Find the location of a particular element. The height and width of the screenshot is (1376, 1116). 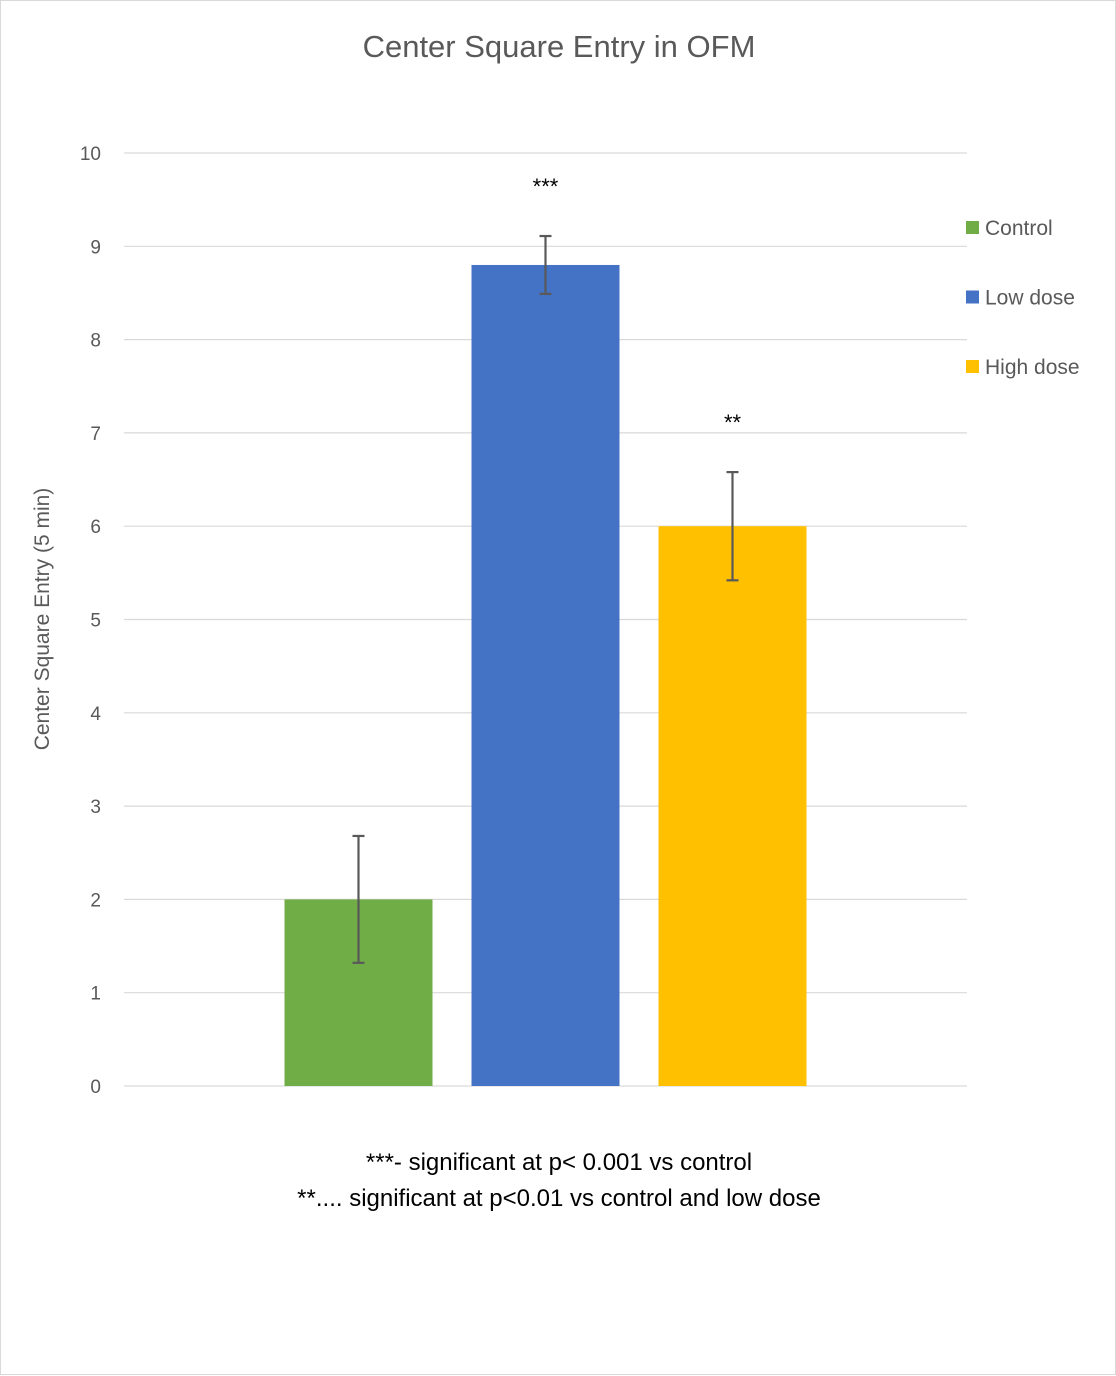

y-tick-label: 0 is located at coordinates (95, 1087).